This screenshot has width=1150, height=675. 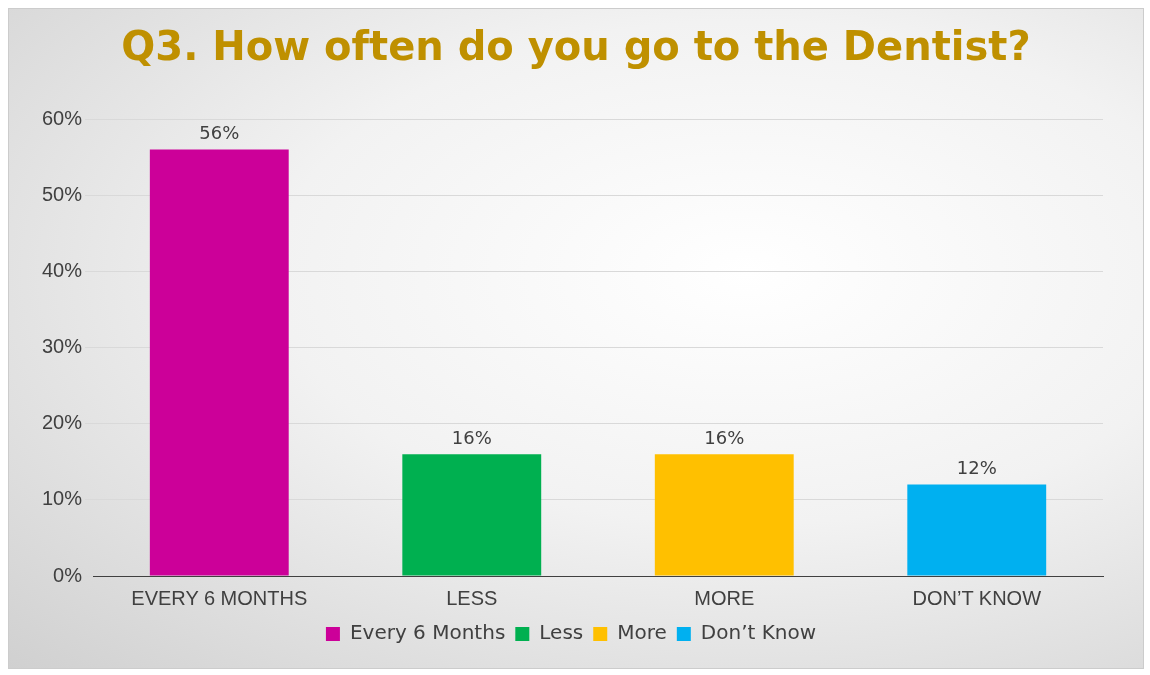 What do you see at coordinates (62, 498) in the screenshot?
I see `y-tick-label: 10%` at bounding box center [62, 498].